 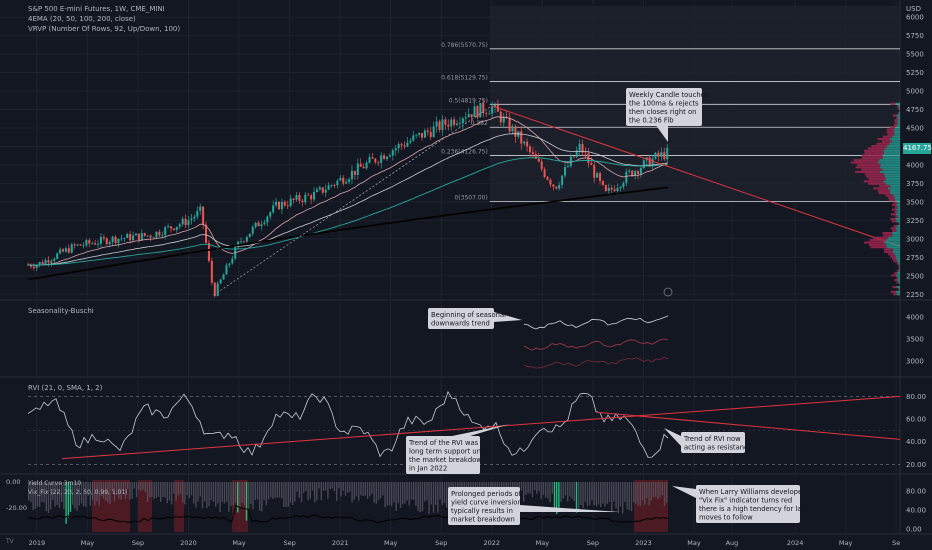 I want to click on vrvp-legend: VRVP (Number Of Rows, 92, Up/Down, 100), so click(x=104, y=29).